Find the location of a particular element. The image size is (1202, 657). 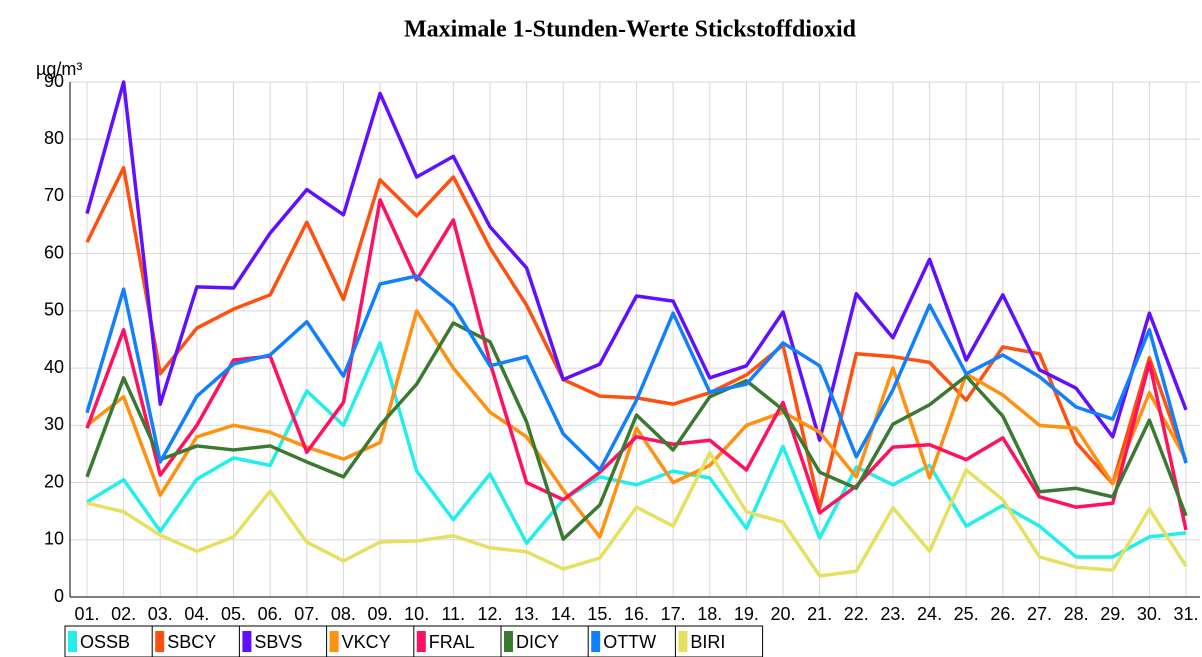

x-tick-label: 22. is located at coordinates (856, 614).